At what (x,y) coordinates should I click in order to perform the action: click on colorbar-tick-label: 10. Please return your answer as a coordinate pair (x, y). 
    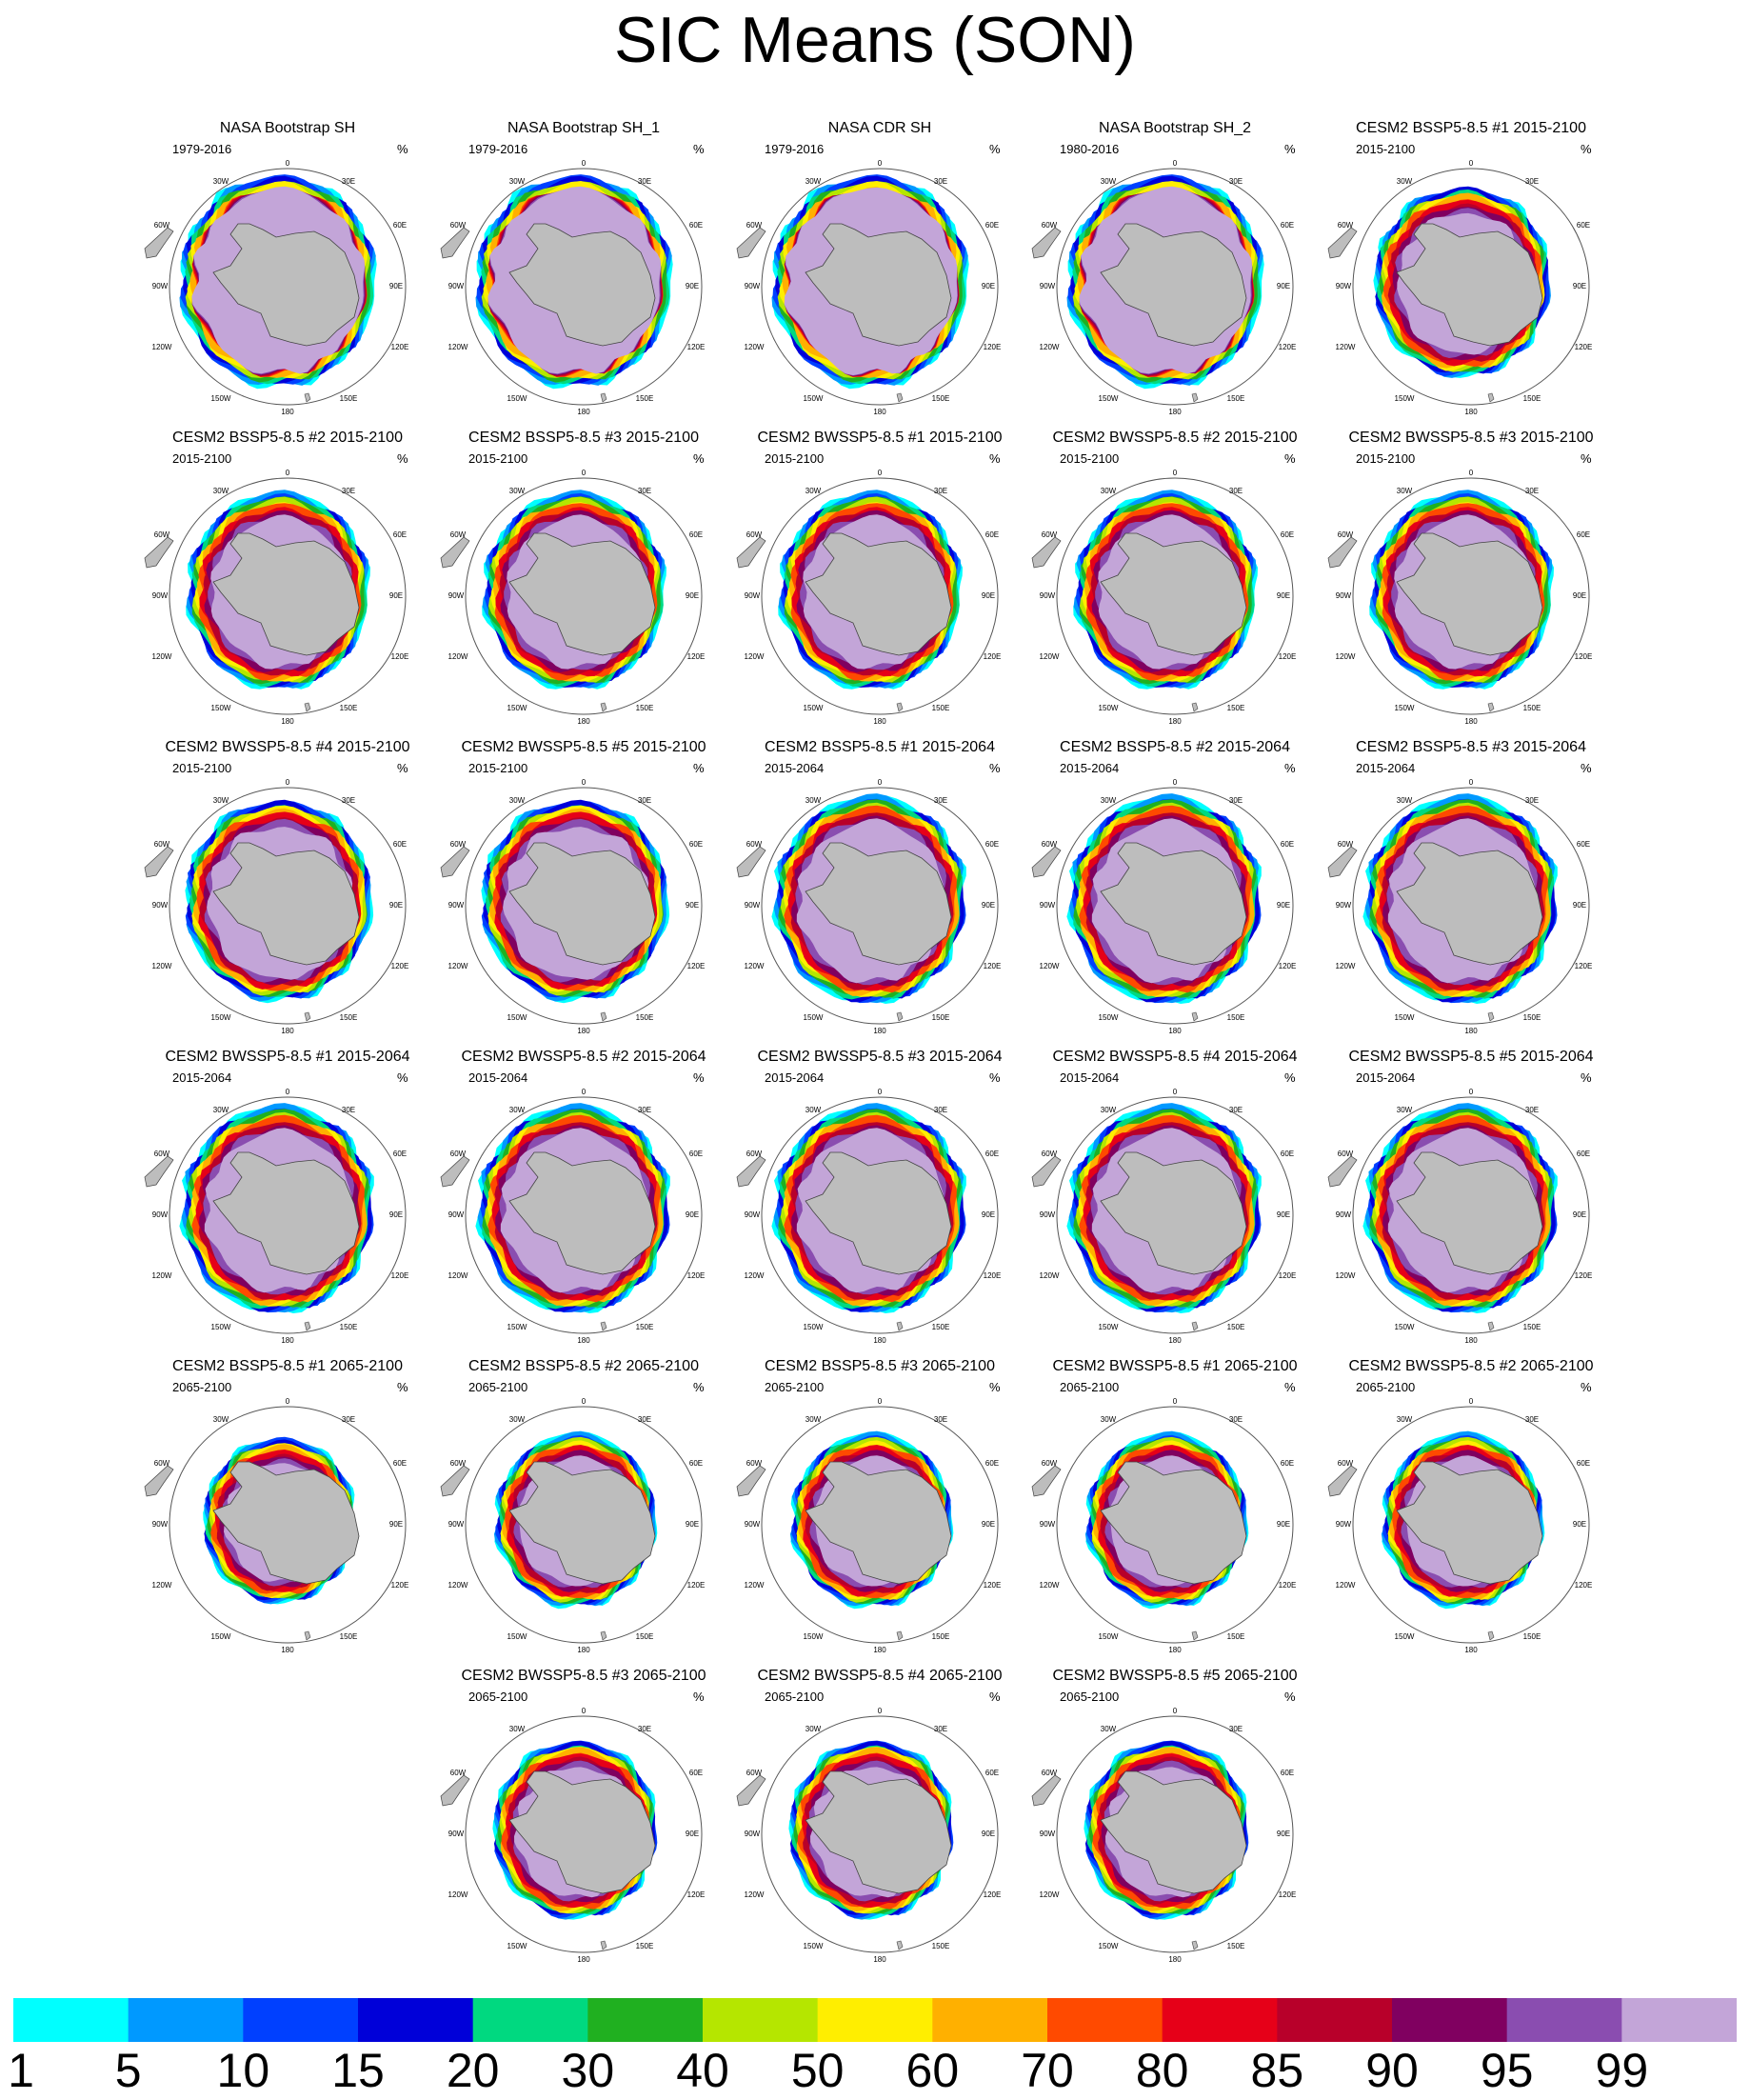
    Looking at the image, I should click on (243, 2070).